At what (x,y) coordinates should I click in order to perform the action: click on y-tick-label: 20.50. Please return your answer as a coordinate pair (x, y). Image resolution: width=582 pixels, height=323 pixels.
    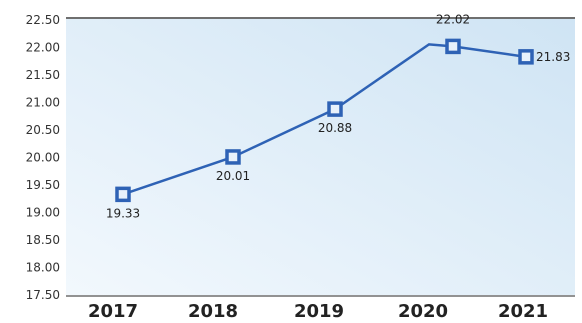
    Looking at the image, I should click on (43, 130).